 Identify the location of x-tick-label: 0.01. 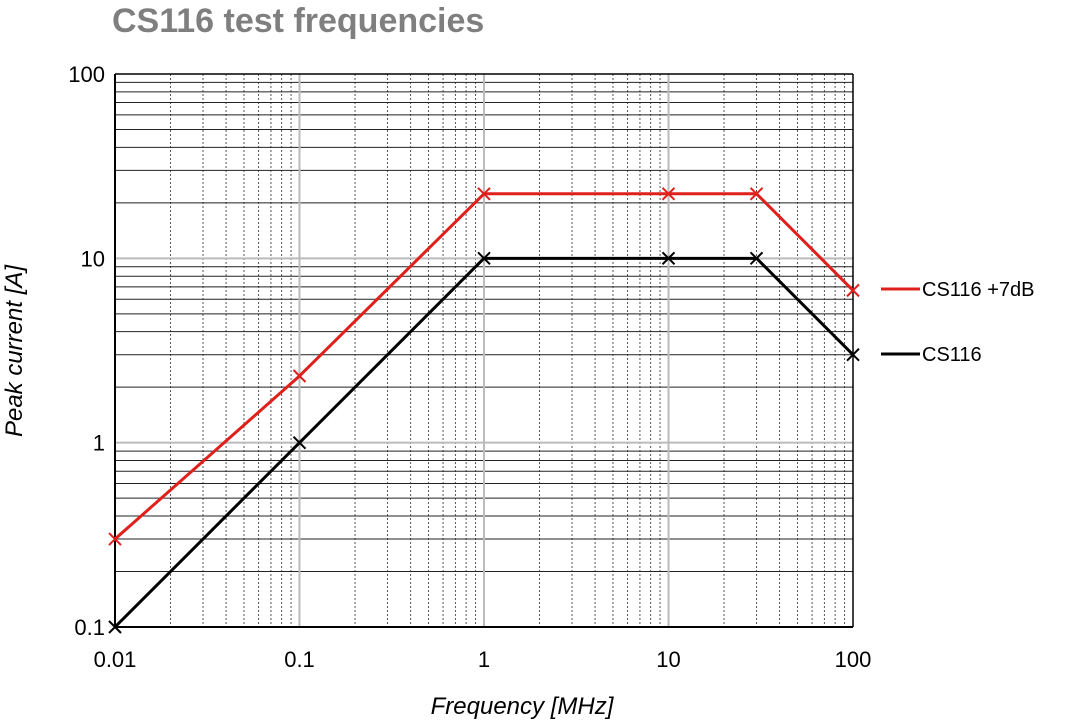
(115, 659).